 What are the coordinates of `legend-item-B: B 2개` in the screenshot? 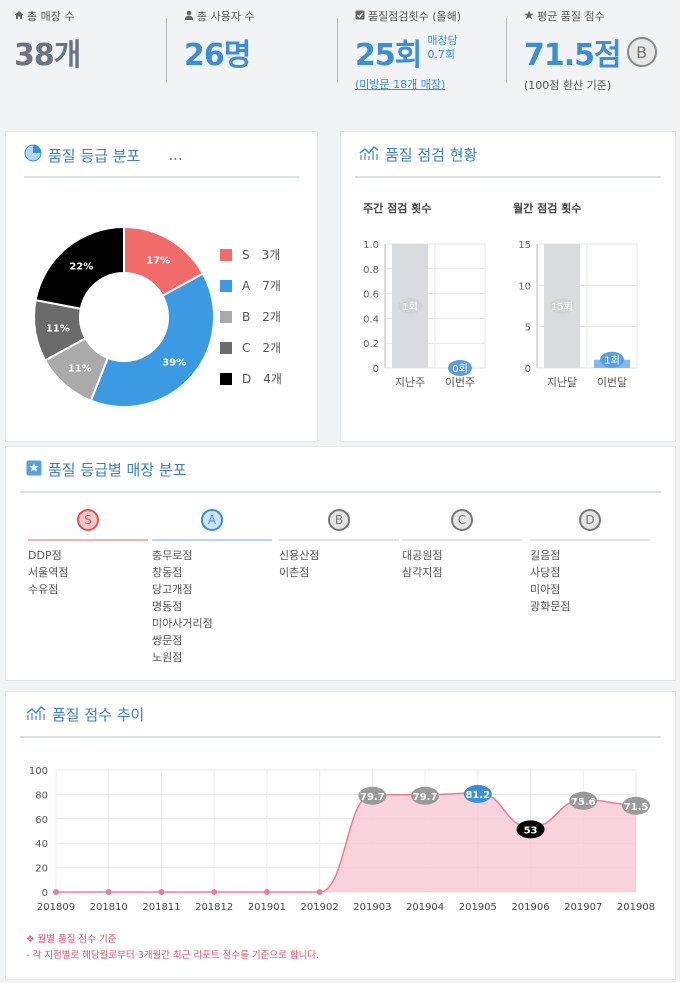 It's located at (250, 316).